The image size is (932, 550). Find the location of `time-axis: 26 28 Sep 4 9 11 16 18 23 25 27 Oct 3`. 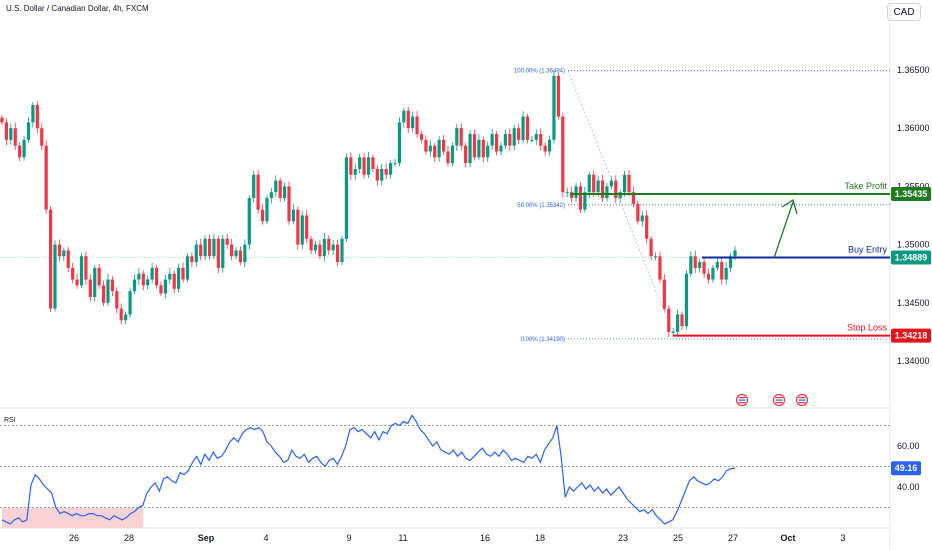

time-axis: 26 28 Sep 4 9 11 16 18 23 25 27 Oct 3 is located at coordinates (457, 538).